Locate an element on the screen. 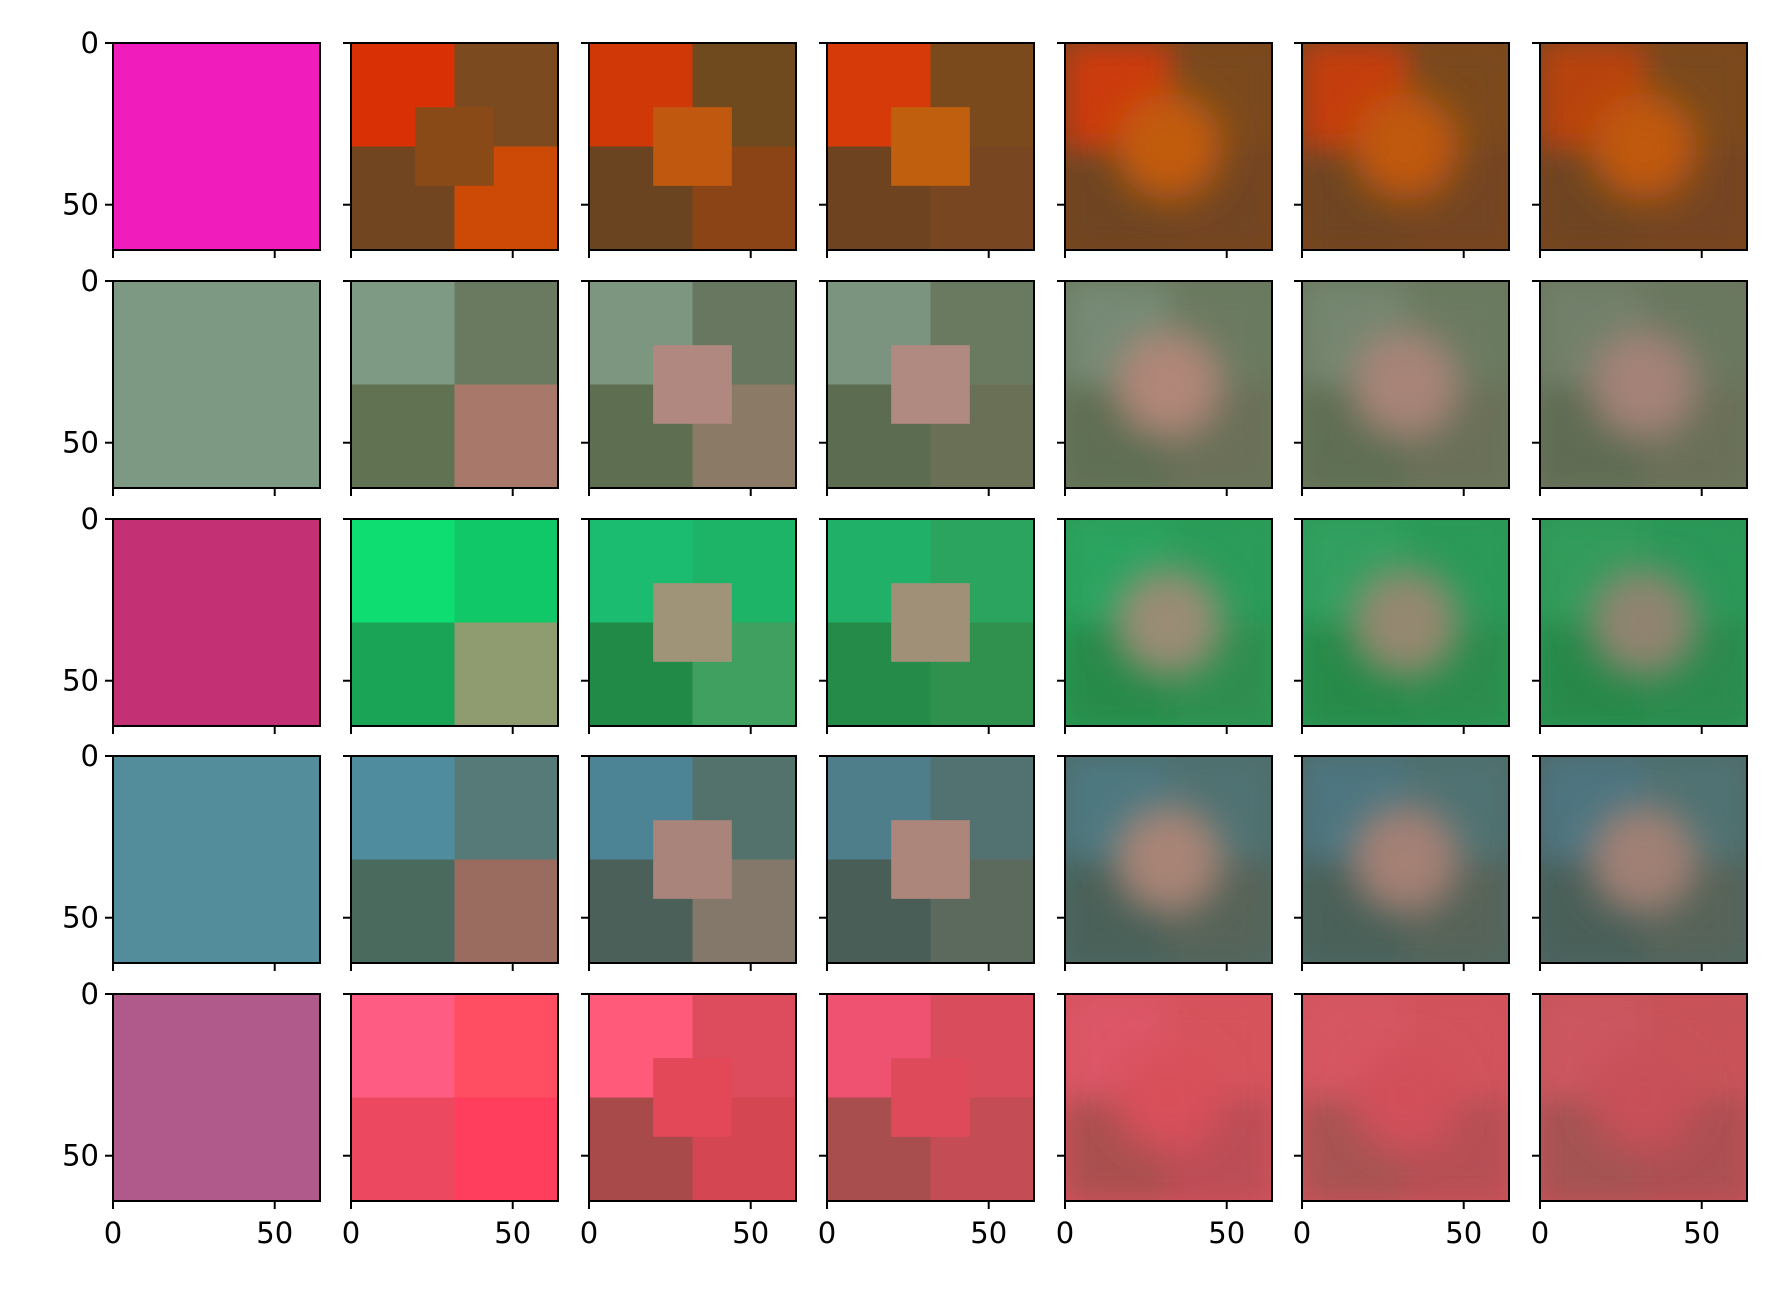  image-panel-r5-c4 is located at coordinates (930, 1097).